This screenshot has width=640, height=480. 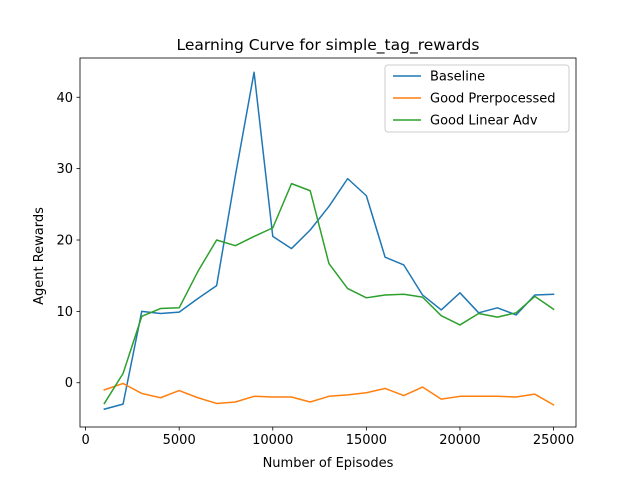 What do you see at coordinates (69, 383) in the screenshot?
I see `y-tick-label: 0` at bounding box center [69, 383].